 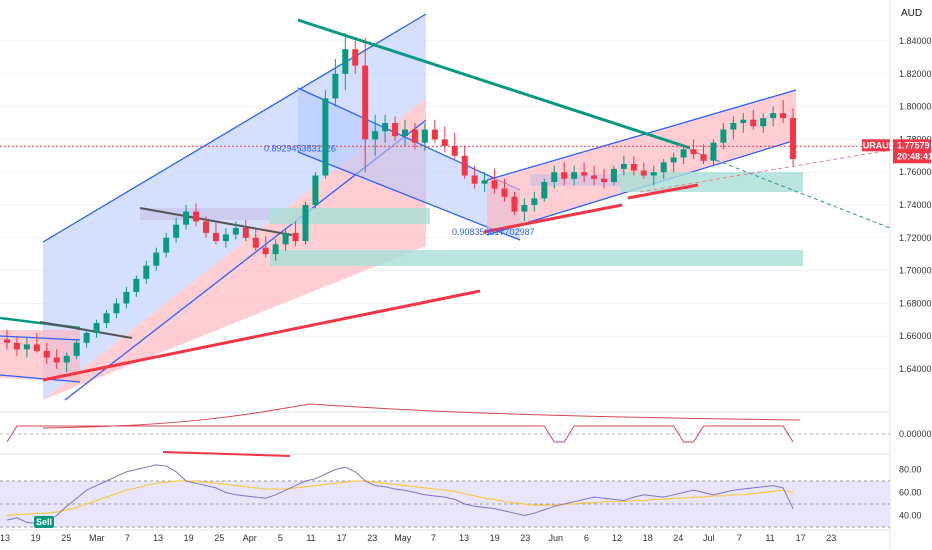 I want to click on rsi-ma-line, so click(x=400, y=498).